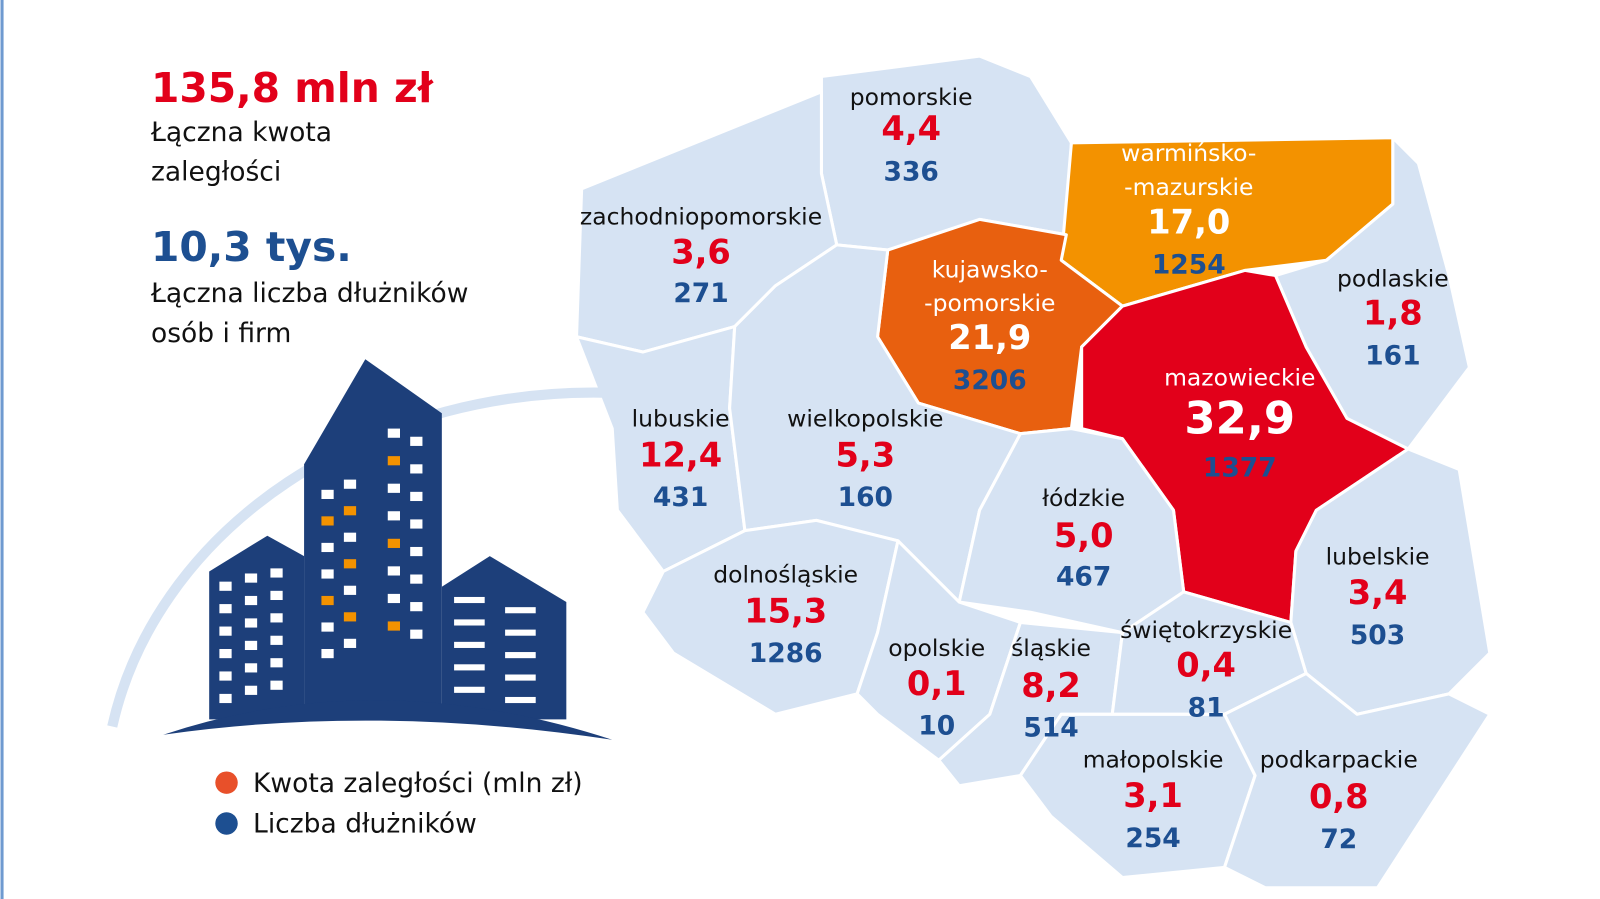 This screenshot has height=899, width=1600. Describe the element at coordinates (1188, 187) in the screenshot. I see `region-name: -mazurskie` at that location.